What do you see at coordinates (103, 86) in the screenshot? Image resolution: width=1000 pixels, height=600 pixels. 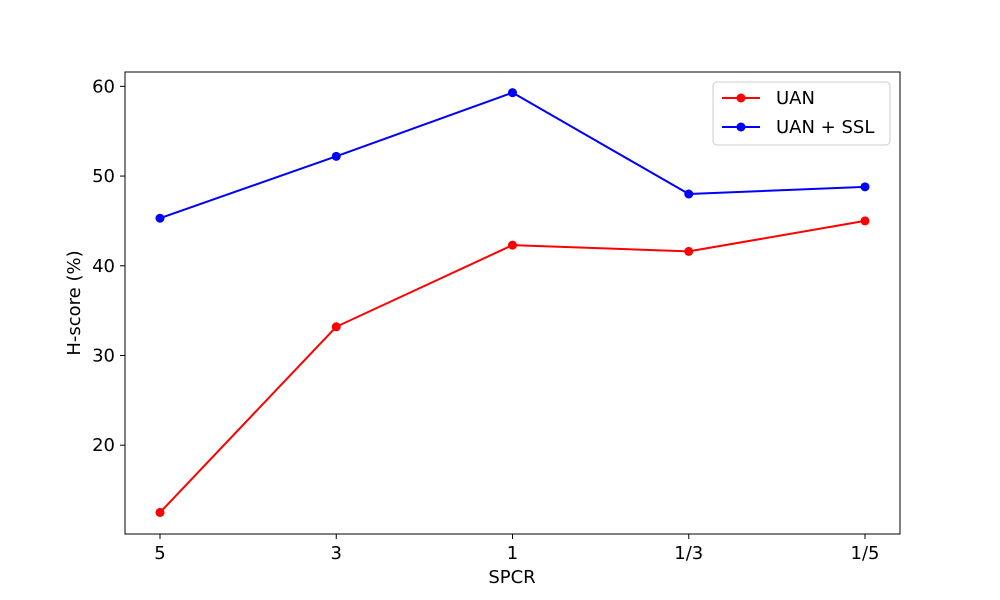 I see `y-tick-label: 60` at bounding box center [103, 86].